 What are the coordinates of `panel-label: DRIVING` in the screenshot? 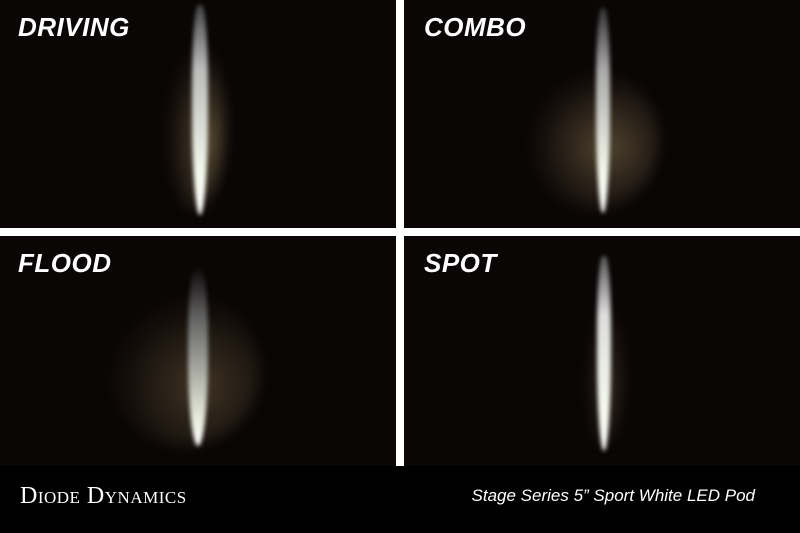 It's located at (74, 27).